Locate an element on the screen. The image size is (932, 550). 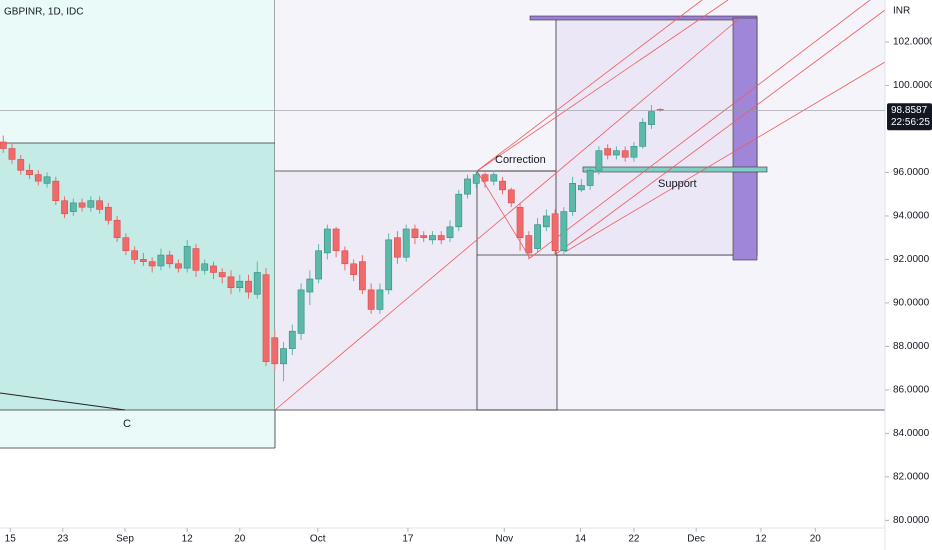
target-box is located at coordinates (656, 136).